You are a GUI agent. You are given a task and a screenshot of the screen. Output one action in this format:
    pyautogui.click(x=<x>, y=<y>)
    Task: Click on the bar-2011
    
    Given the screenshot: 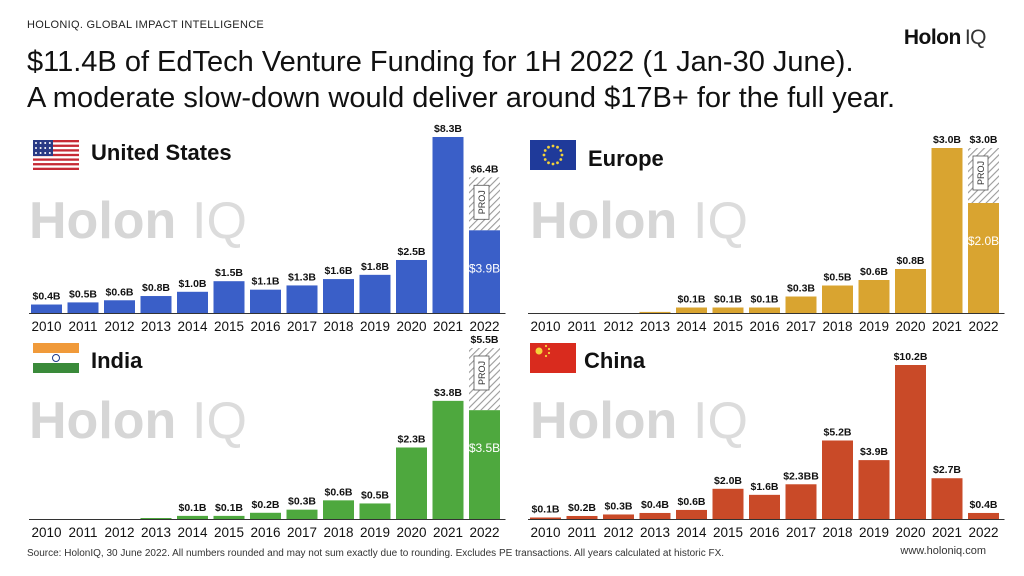 What is the action you would take?
    pyautogui.click(x=582, y=517)
    